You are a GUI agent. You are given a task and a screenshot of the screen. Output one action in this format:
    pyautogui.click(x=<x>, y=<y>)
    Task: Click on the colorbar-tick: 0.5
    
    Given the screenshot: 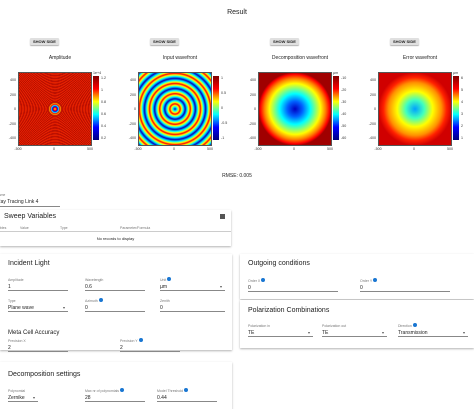 What is the action you would take?
    pyautogui.click(x=223, y=93)
    